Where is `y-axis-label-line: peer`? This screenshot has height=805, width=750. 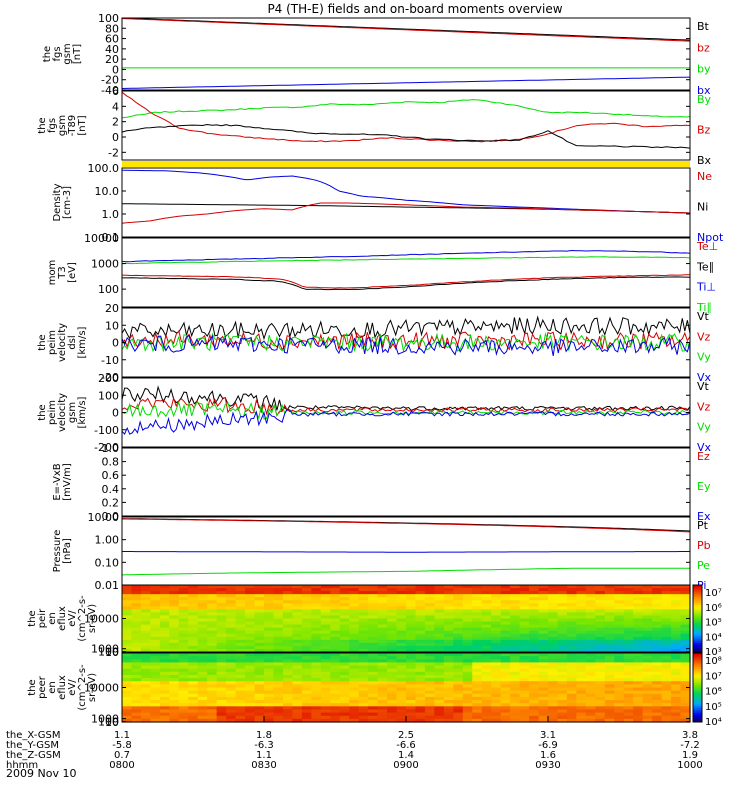
y-axis-label-line: peer is located at coordinates (42, 687).